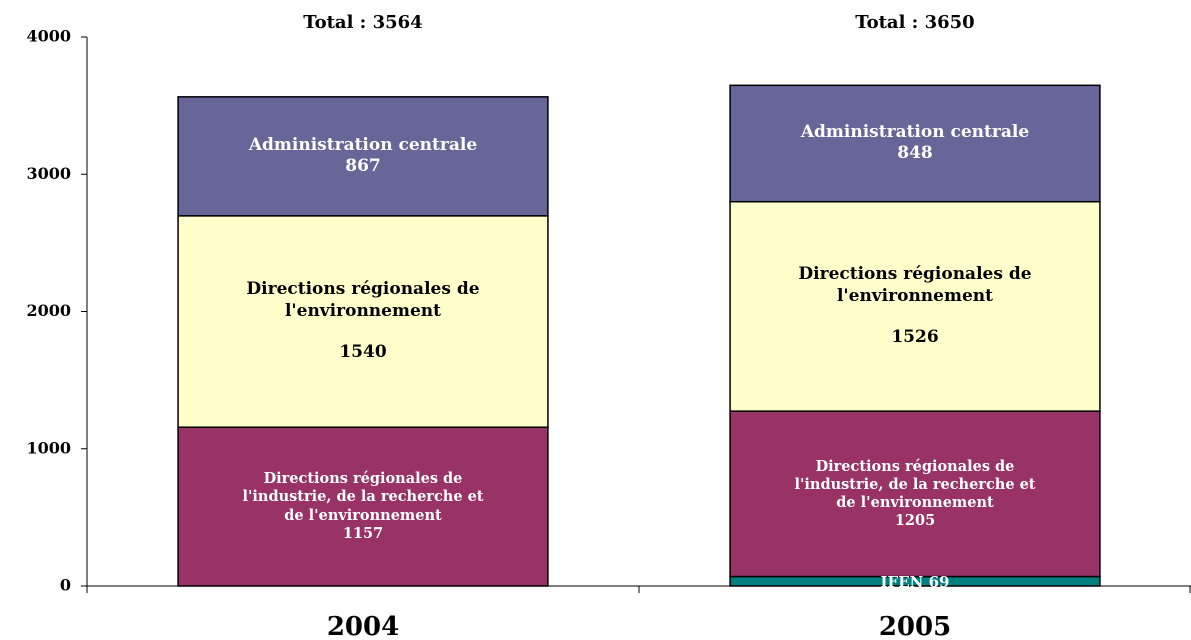 This screenshot has width=1191, height=640. What do you see at coordinates (902, 582) in the screenshot?
I see `series-name: IFEN` at bounding box center [902, 582].